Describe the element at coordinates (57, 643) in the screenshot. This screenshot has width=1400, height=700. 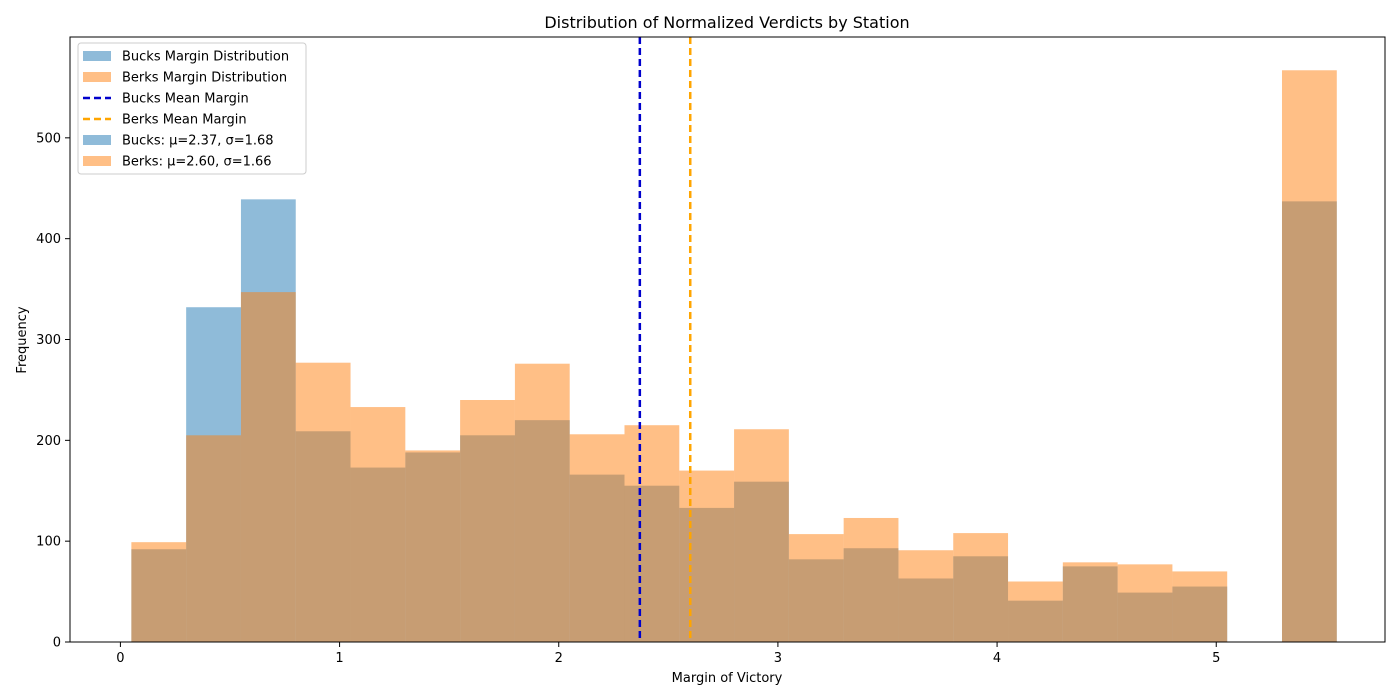
I see `y-tick-label: 0` at that location.